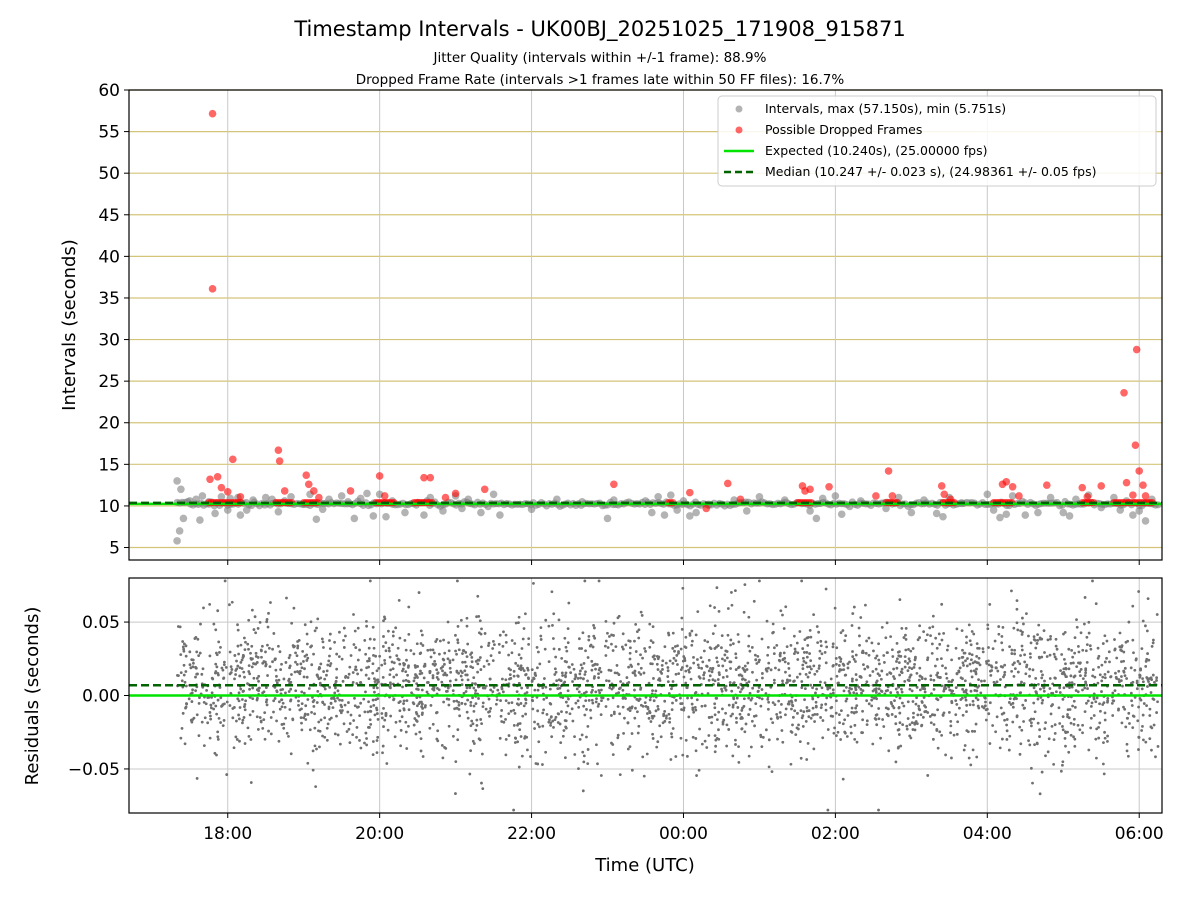 Image resolution: width=1200 pixels, height=900 pixels. What do you see at coordinates (739, 130) in the screenshot?
I see `legend-marker-dropped` at bounding box center [739, 130].